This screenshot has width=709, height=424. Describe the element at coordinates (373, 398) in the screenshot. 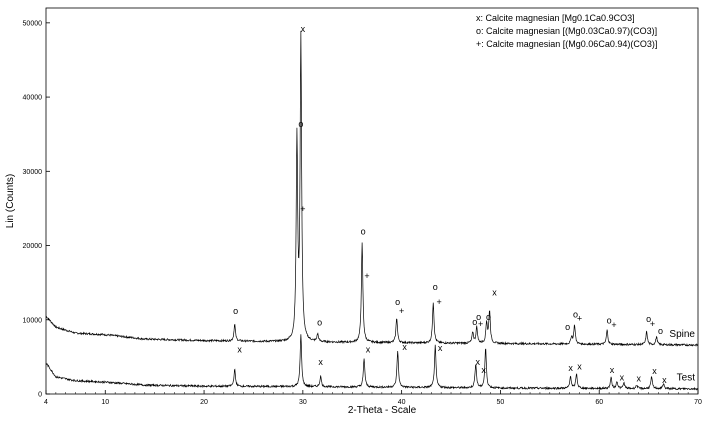

I see `x-axis: 4 10 20 30 40 50 60 70` at that location.